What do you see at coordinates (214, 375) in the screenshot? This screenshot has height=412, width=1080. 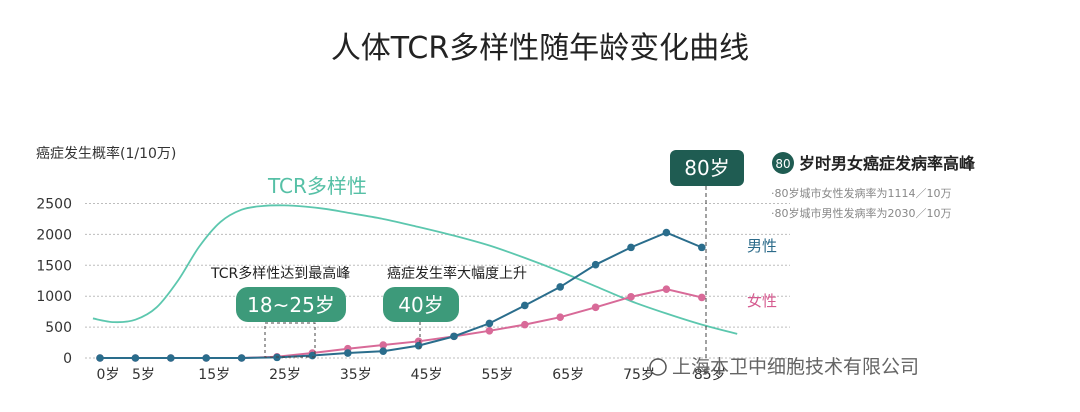 I see `x-tick-label: 15岁` at bounding box center [214, 375].